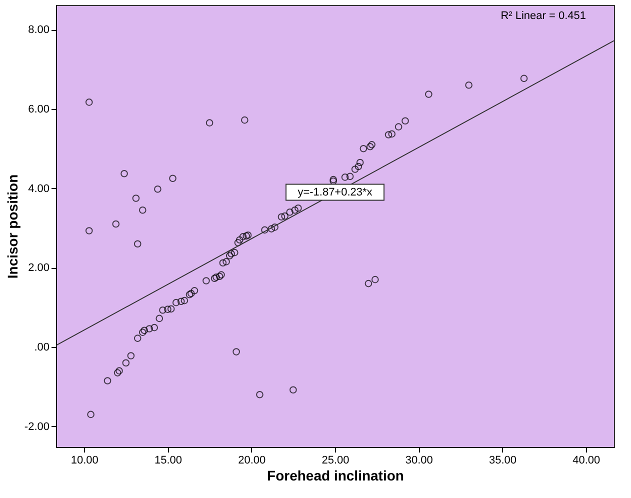  I want to click on y-tick-label: 6.00, so click(39, 109).